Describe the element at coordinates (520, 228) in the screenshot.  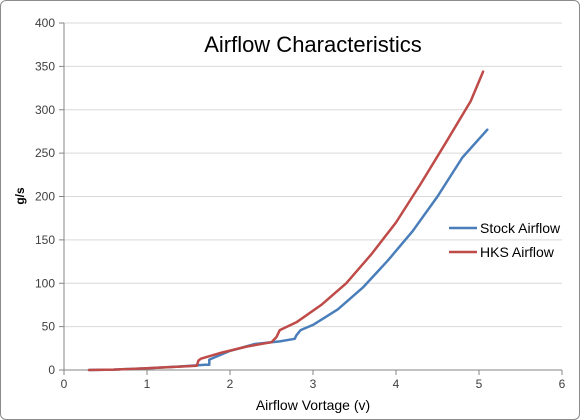
I see `legend-label-1: Stock Airflow` at that location.